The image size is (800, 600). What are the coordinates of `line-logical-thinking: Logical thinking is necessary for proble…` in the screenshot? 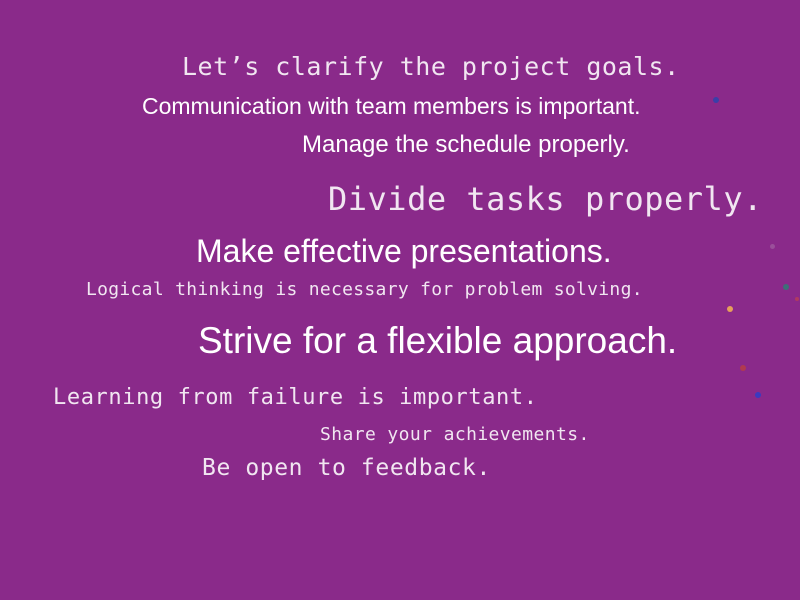 It's located at (364, 289).